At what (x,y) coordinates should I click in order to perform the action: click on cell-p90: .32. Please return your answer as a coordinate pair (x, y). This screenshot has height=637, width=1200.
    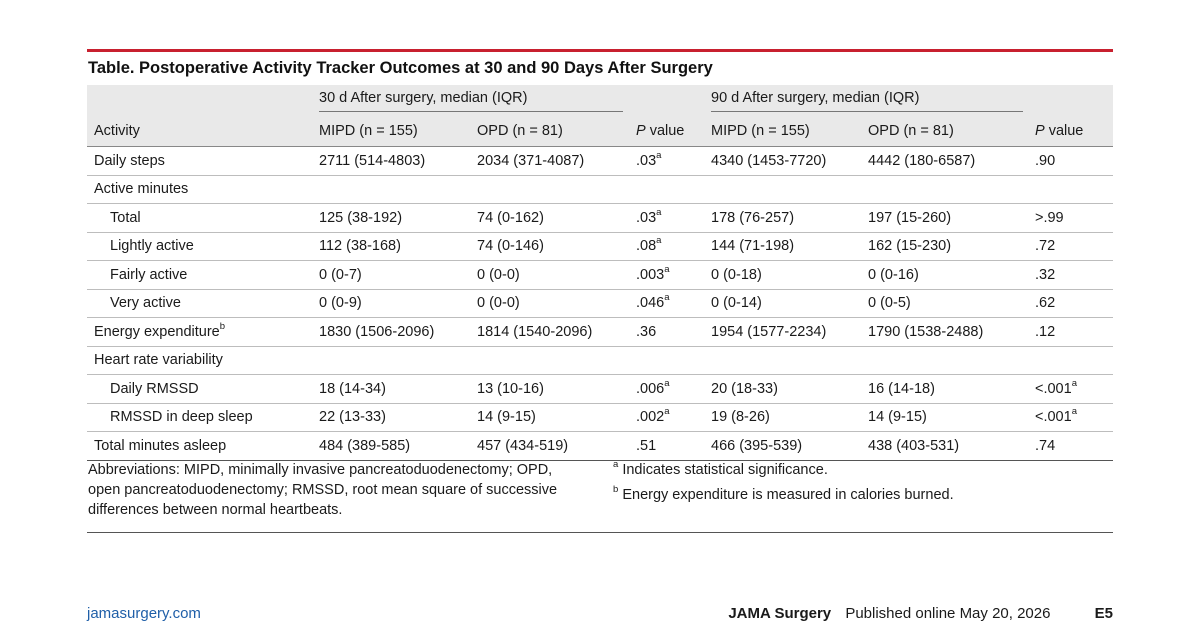
    Looking at the image, I should click on (1070, 275).